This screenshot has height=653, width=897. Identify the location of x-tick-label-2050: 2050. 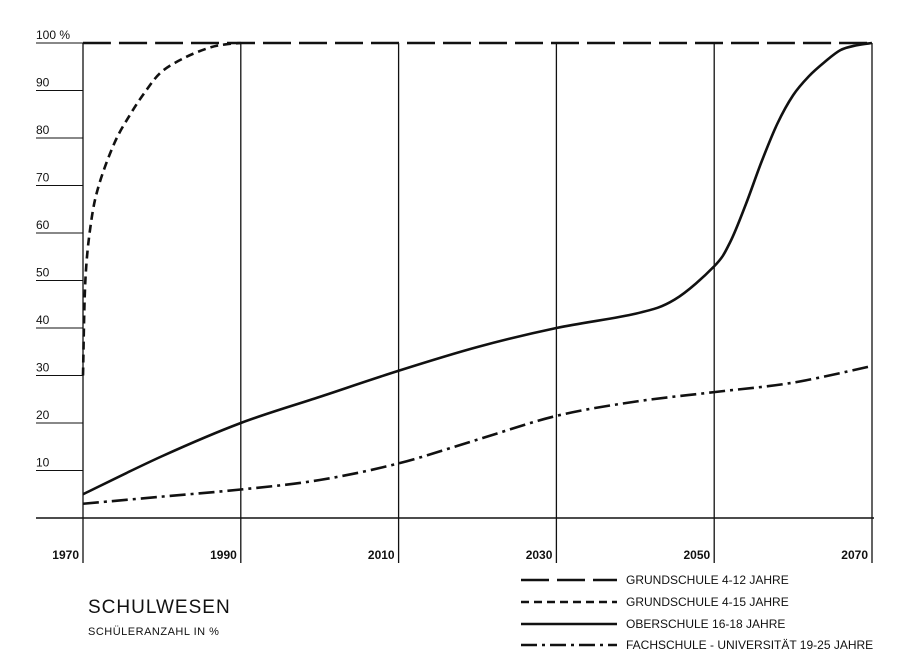
(696, 555).